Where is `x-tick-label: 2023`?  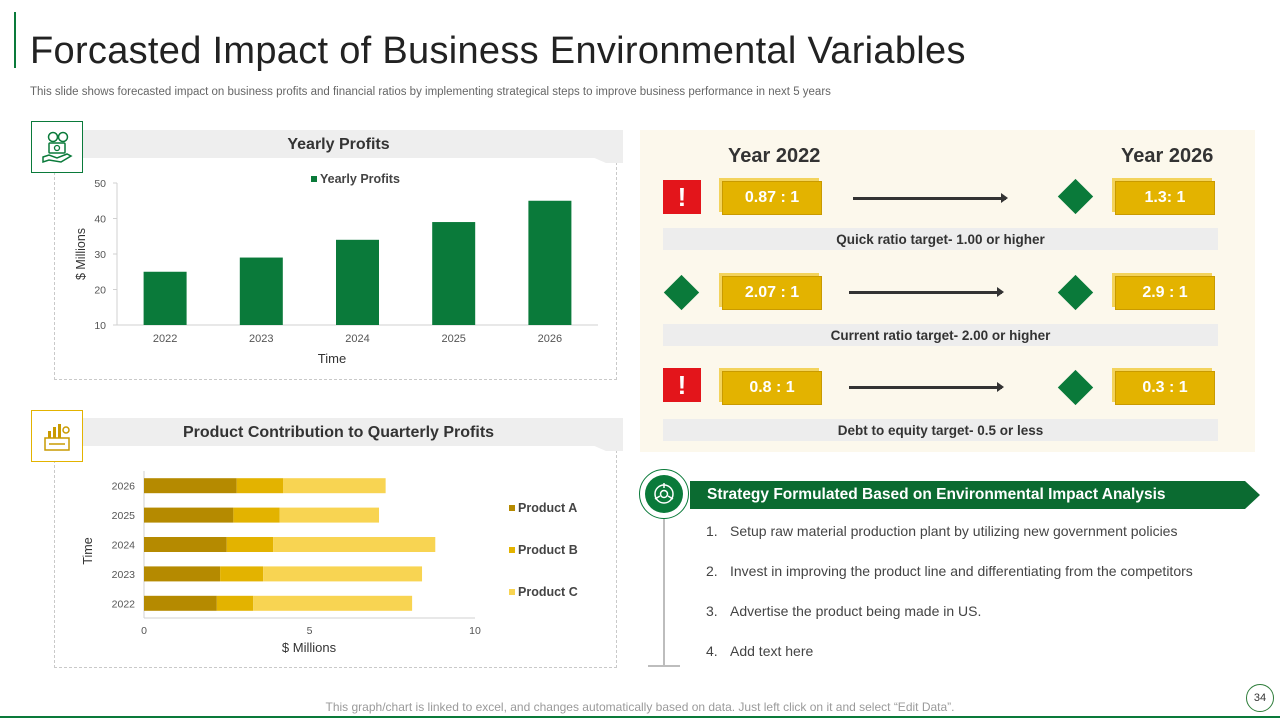
x-tick-label: 2023 is located at coordinates (261, 339).